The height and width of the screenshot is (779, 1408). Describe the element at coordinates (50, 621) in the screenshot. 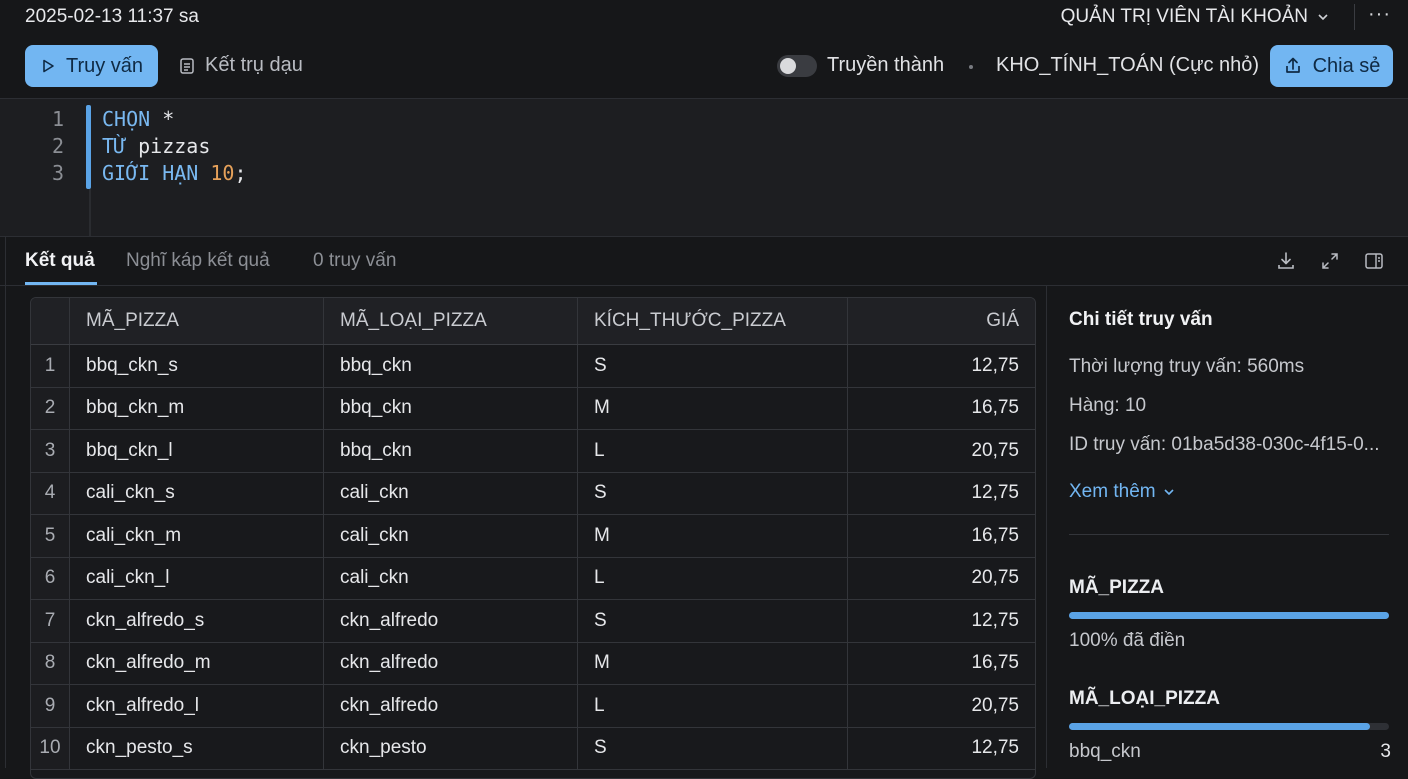

I see `row-index: 7` at that location.